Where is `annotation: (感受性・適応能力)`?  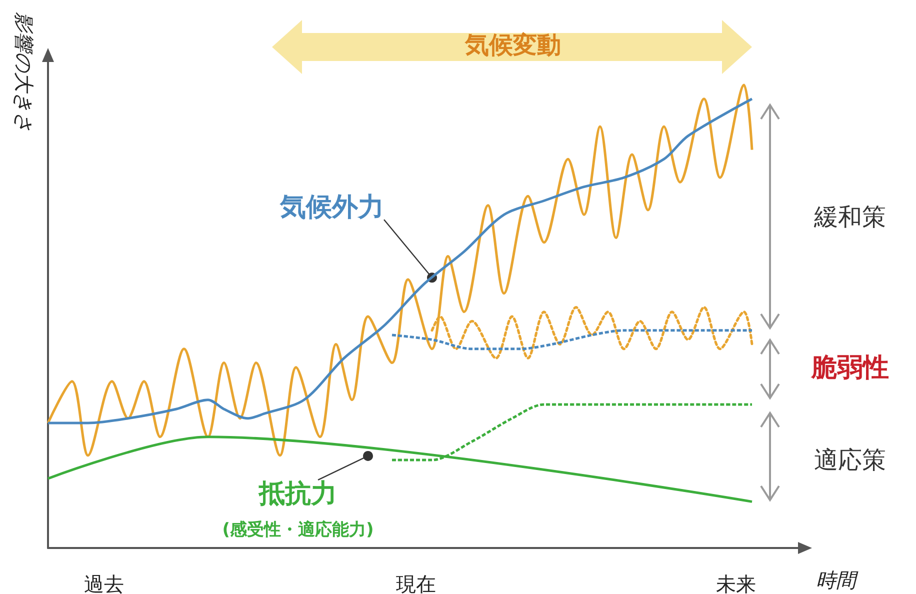
annotation: (感受性・適応能力) is located at coordinates (298, 530).